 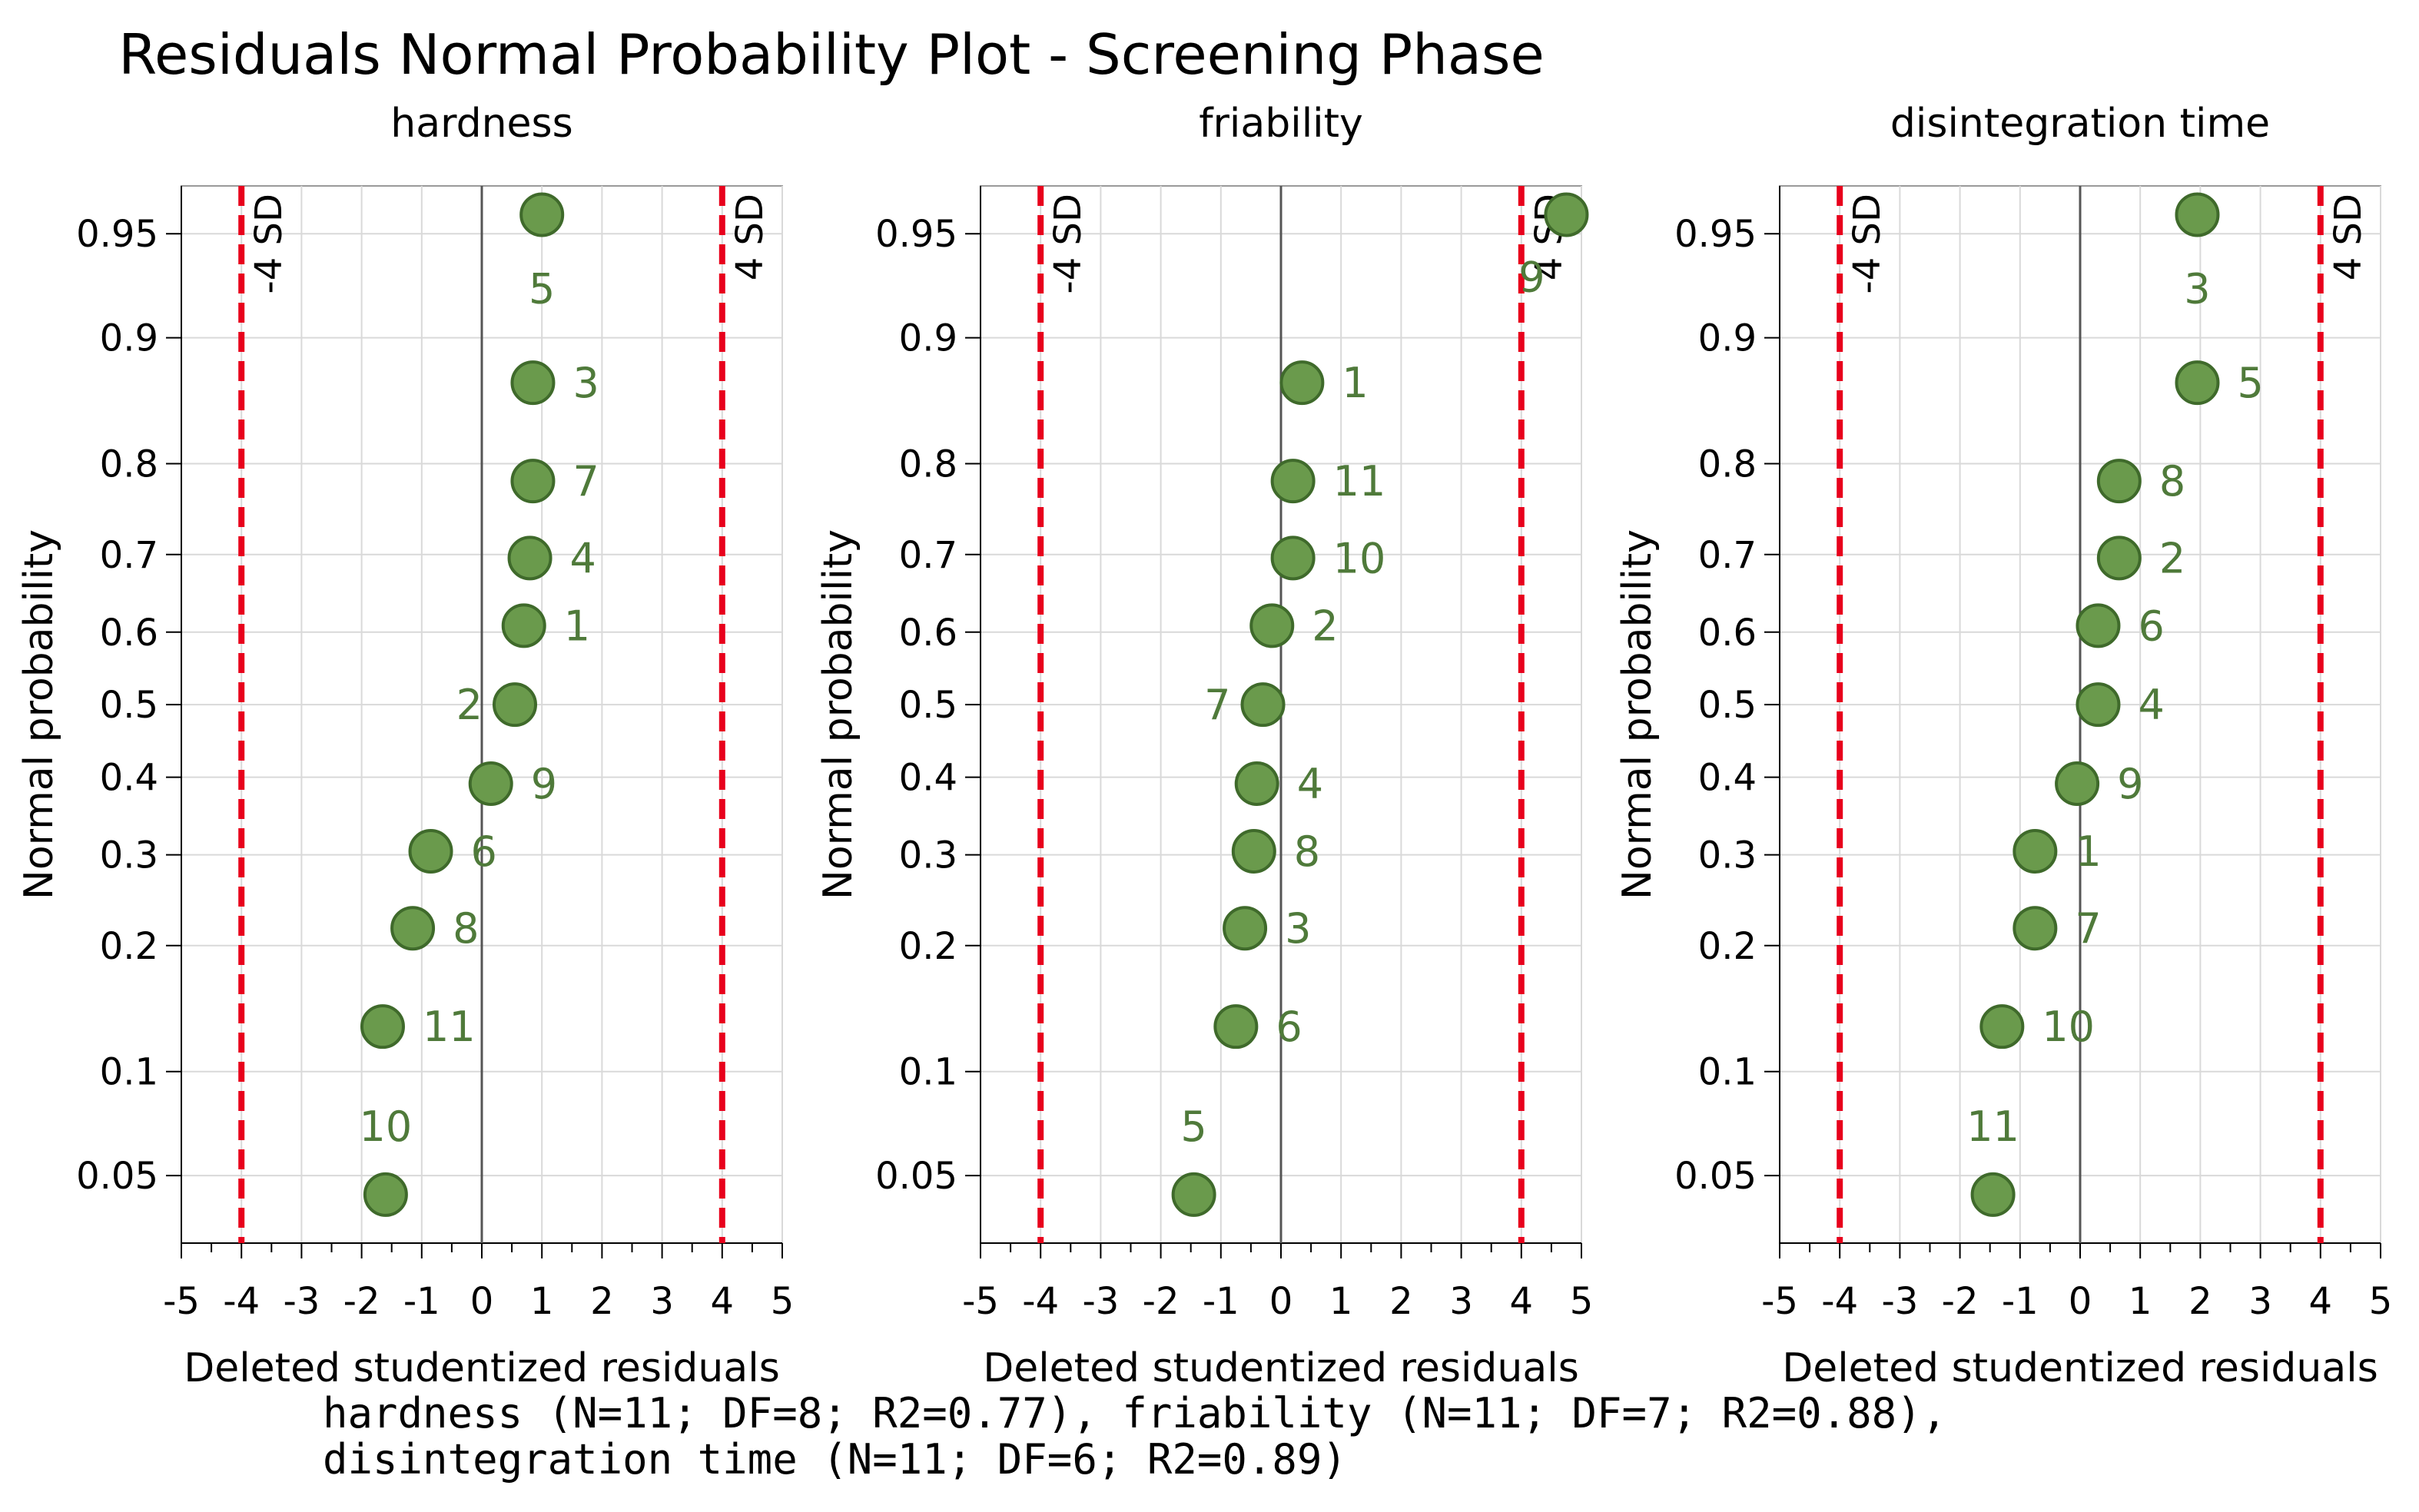 I want to click on y-tick-label: 0.5, so click(x=1727, y=705).